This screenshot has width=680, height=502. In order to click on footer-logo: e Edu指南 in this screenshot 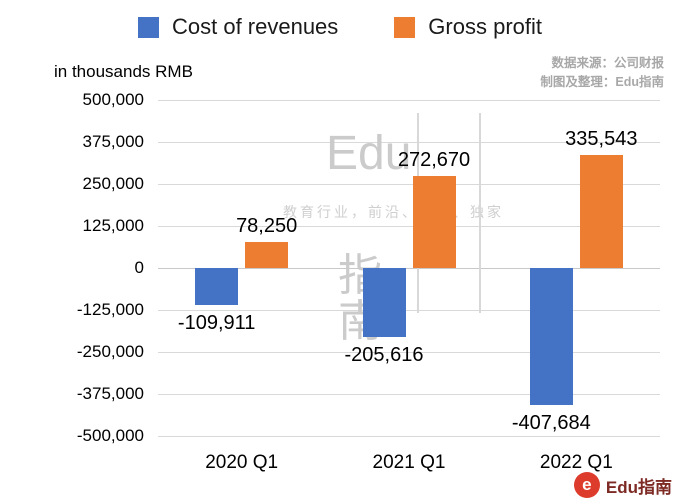, I will do `click(622, 485)`.